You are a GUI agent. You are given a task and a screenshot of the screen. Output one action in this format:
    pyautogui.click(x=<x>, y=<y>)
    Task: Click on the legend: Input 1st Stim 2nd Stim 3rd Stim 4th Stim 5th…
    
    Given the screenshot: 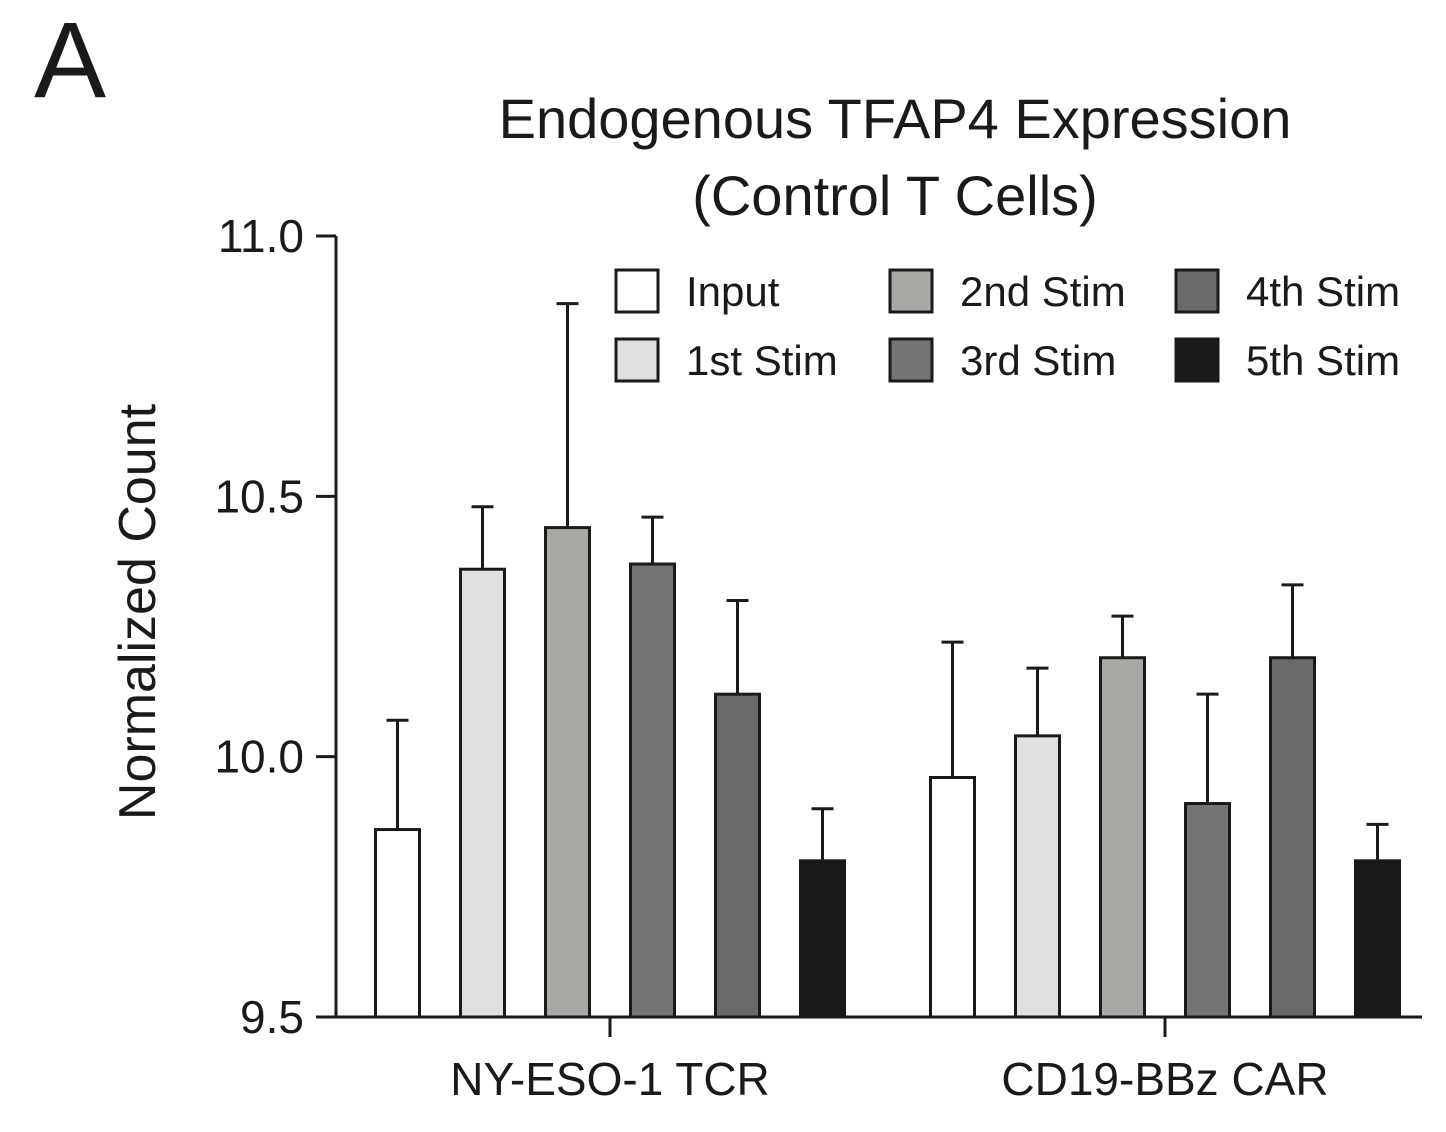 What is the action you would take?
    pyautogui.click(x=1007, y=326)
    